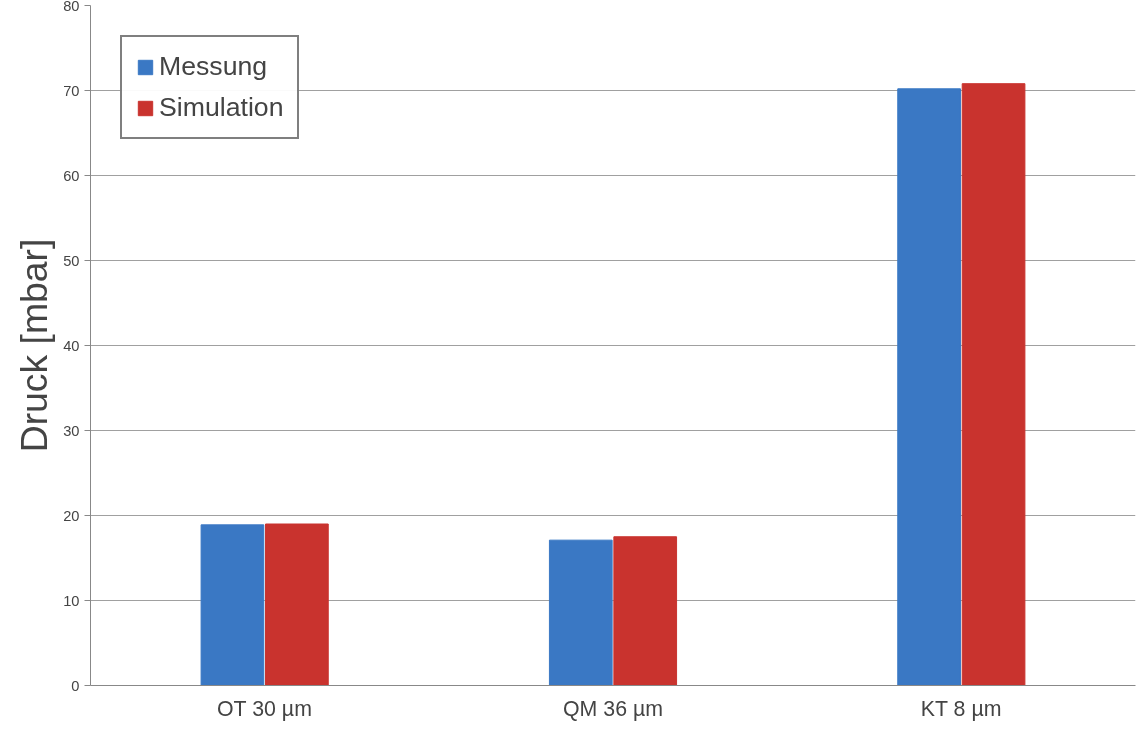 This screenshot has height=754, width=1147. What do you see at coordinates (75, 685) in the screenshot?
I see `y-tick-label: 0` at bounding box center [75, 685].